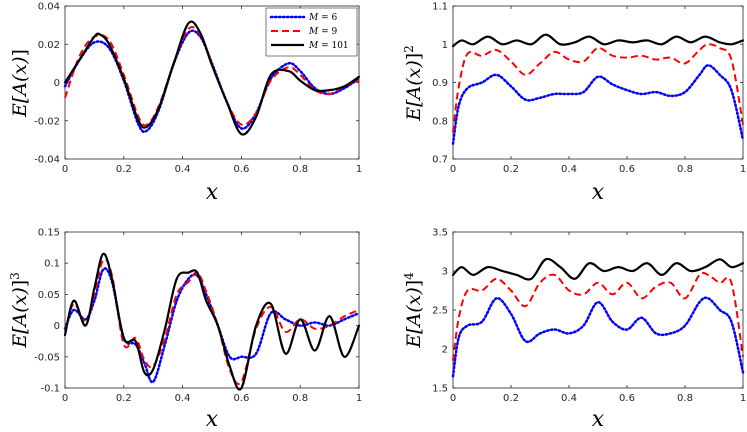 Image resolution: width=747 pixels, height=432 pixels. What do you see at coordinates (47, 160) in the screenshot?
I see `y-tick-label: -0.04` at bounding box center [47, 160].